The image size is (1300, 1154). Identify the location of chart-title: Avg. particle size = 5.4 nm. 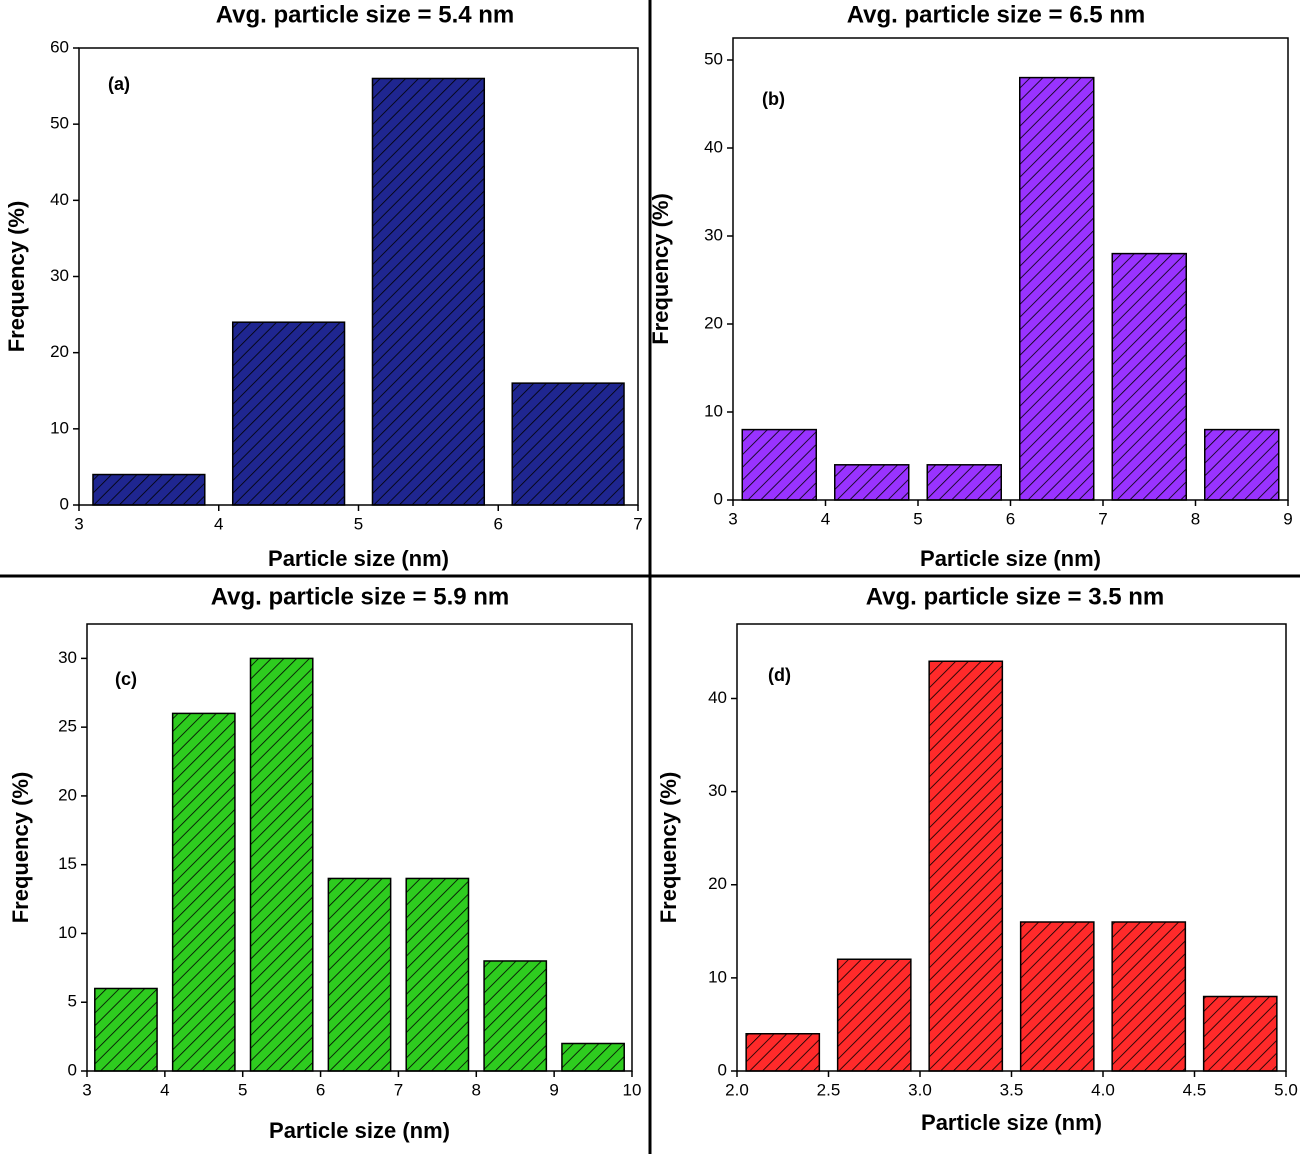
(365, 14).